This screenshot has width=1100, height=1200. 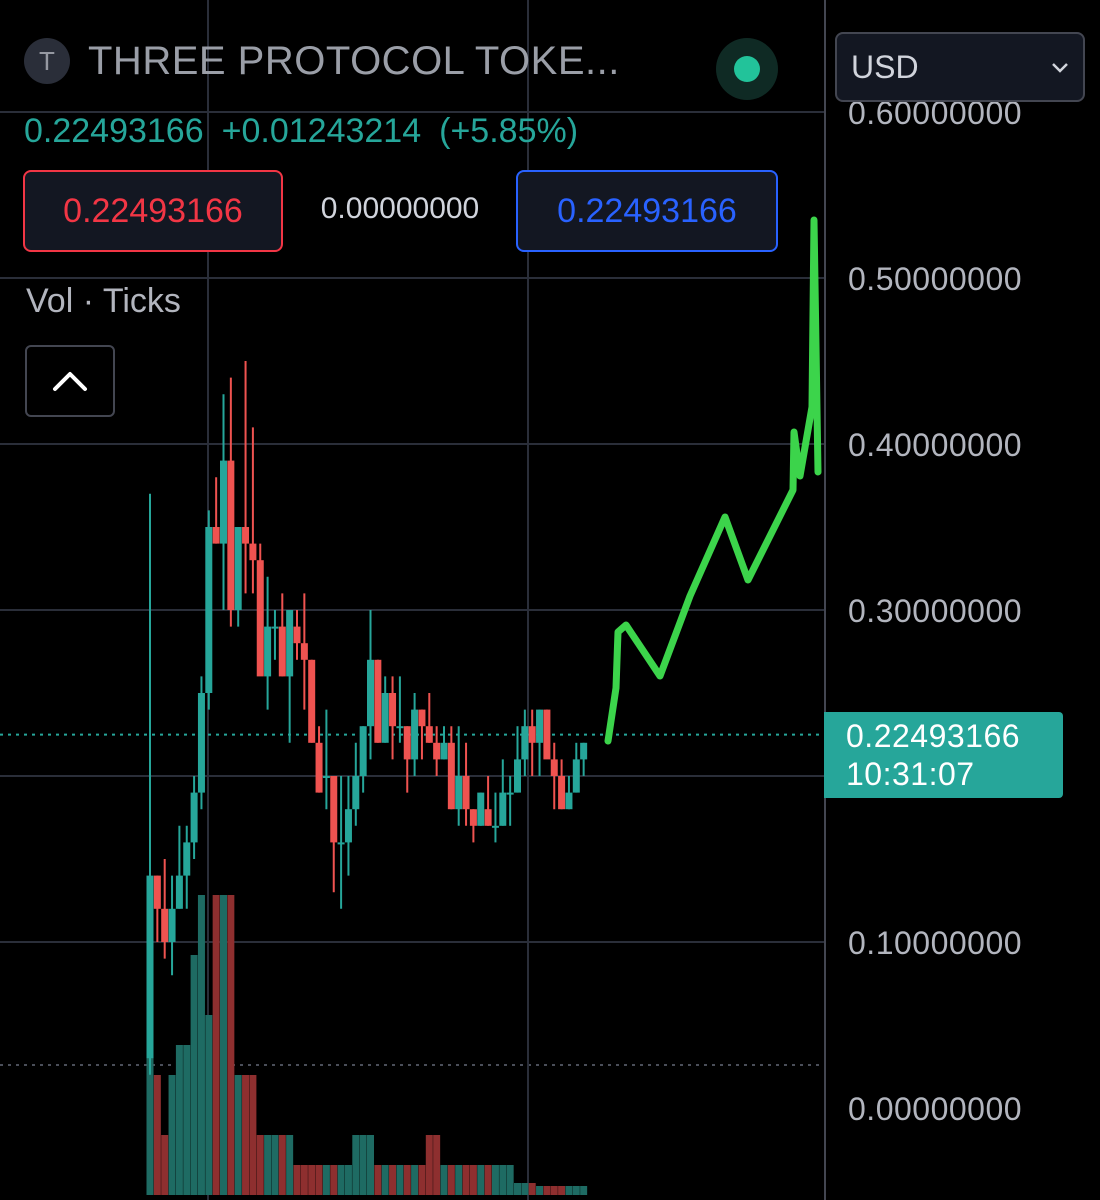 I want to click on sell-price: 0.22493166, so click(x=153, y=210).